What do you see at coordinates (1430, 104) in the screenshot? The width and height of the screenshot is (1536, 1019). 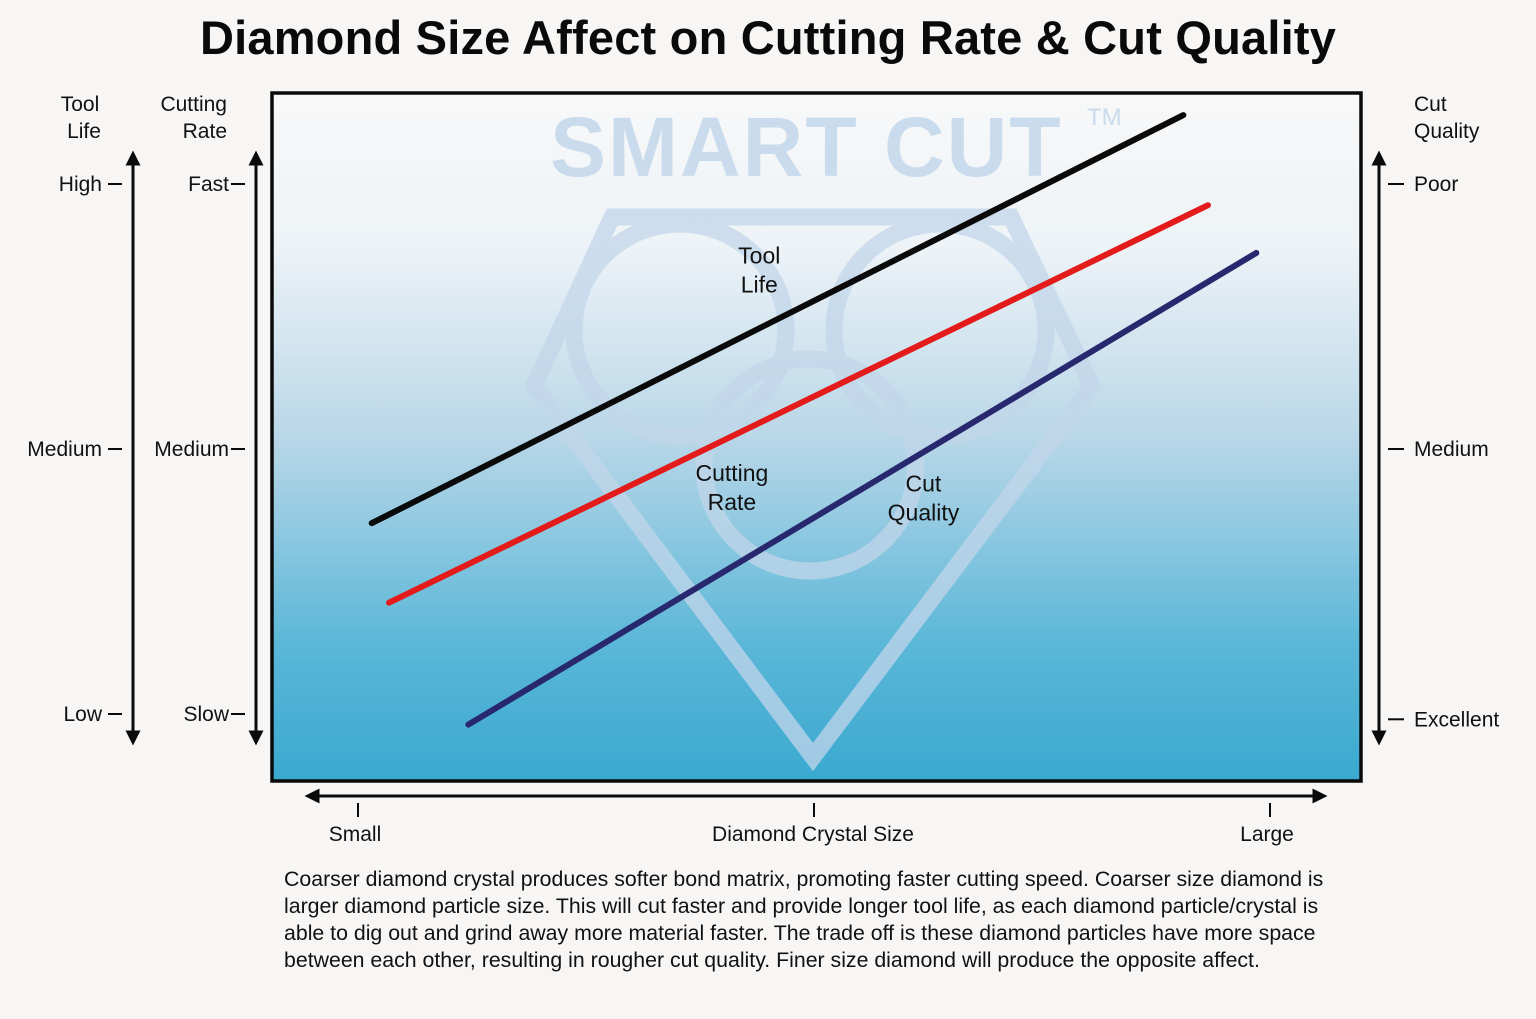 I see `cut-quality-axis-title-line1: Cut` at bounding box center [1430, 104].